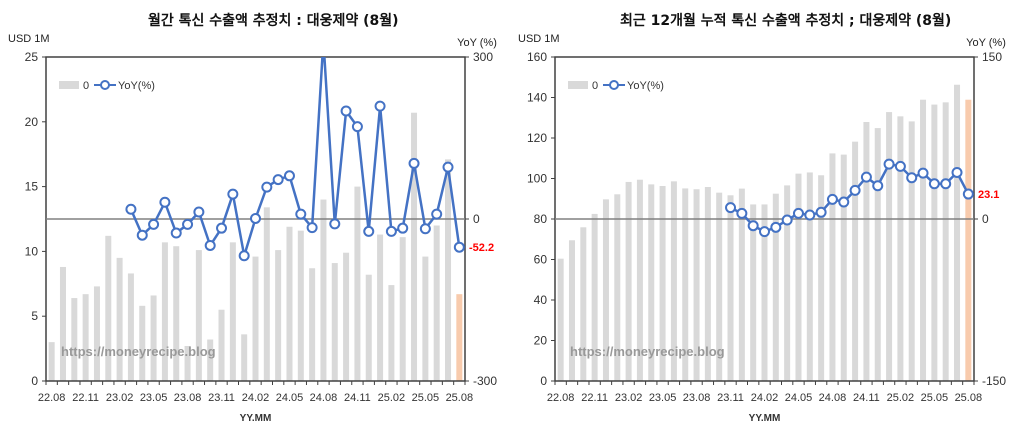 Image resolution: width=1024 pixels, height=445 pixels. Describe the element at coordinates (786, 21) in the screenshot. I see `chart-title: 최근 12개월 누적 톡신 수출액 추정치 ; 대웅제약 (8월)` at that location.